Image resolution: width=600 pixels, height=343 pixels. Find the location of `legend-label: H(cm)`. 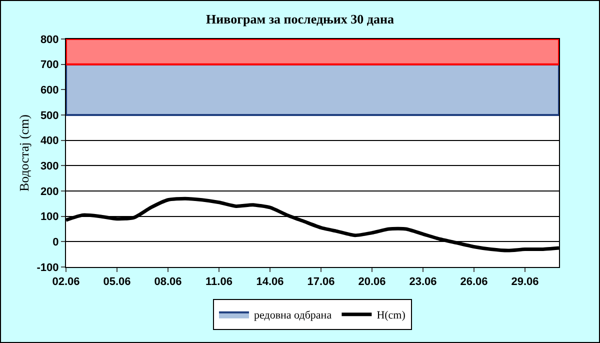

legend-label: H(cm) is located at coordinates (391, 316).